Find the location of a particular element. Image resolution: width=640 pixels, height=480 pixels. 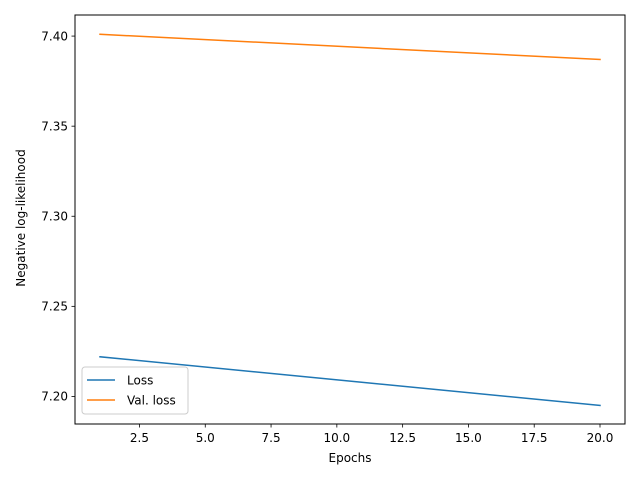

x-tick-label: 12.5 is located at coordinates (402, 438).